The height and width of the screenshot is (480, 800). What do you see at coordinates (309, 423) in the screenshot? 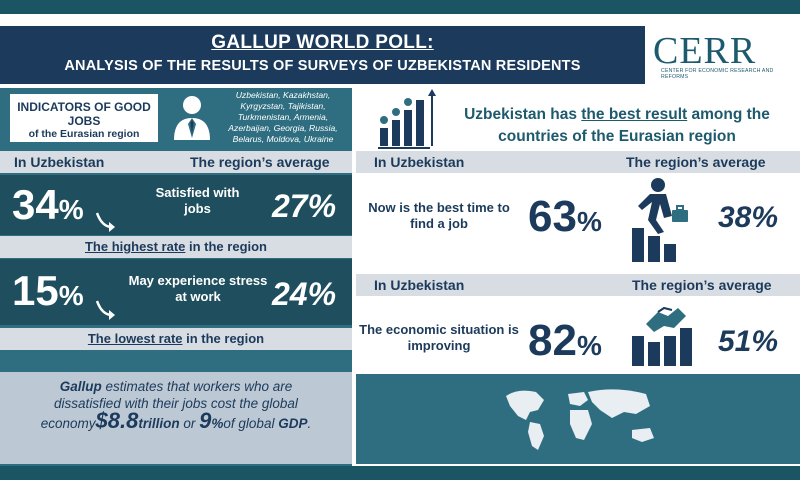
I see `gallup-end: .` at bounding box center [309, 423].